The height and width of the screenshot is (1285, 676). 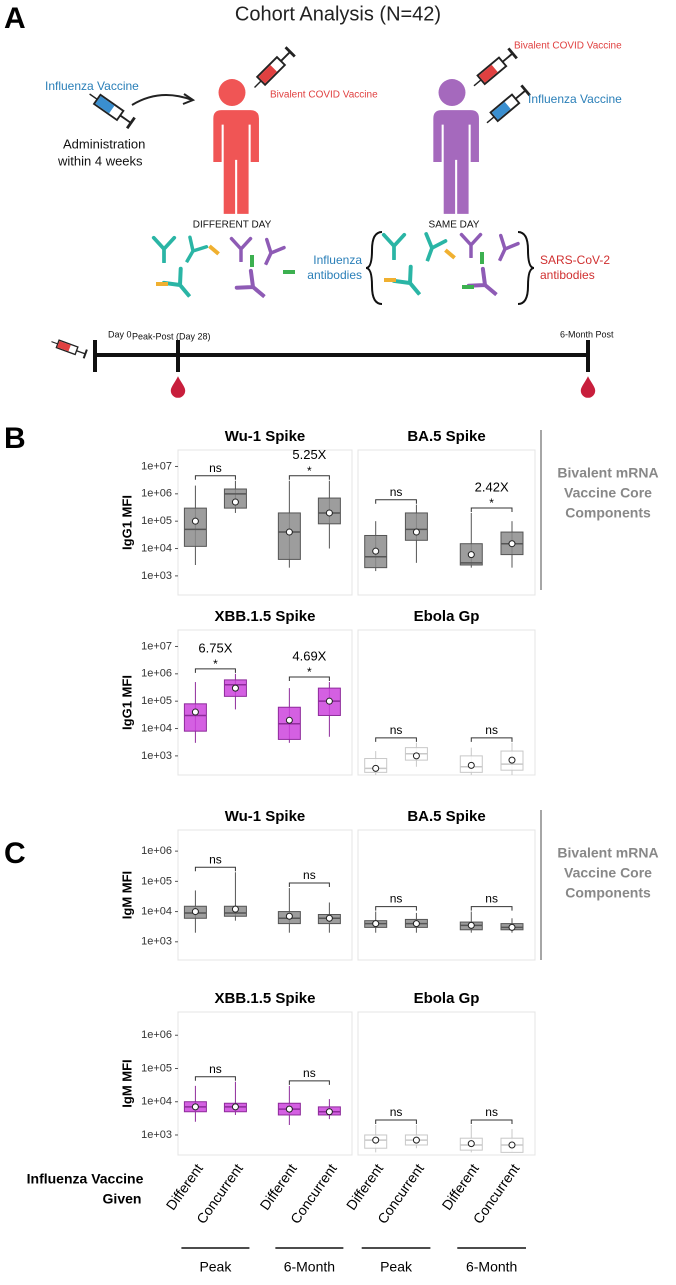 I want to click on y-axis-label: IgG1 MFI, so click(x=126, y=522).